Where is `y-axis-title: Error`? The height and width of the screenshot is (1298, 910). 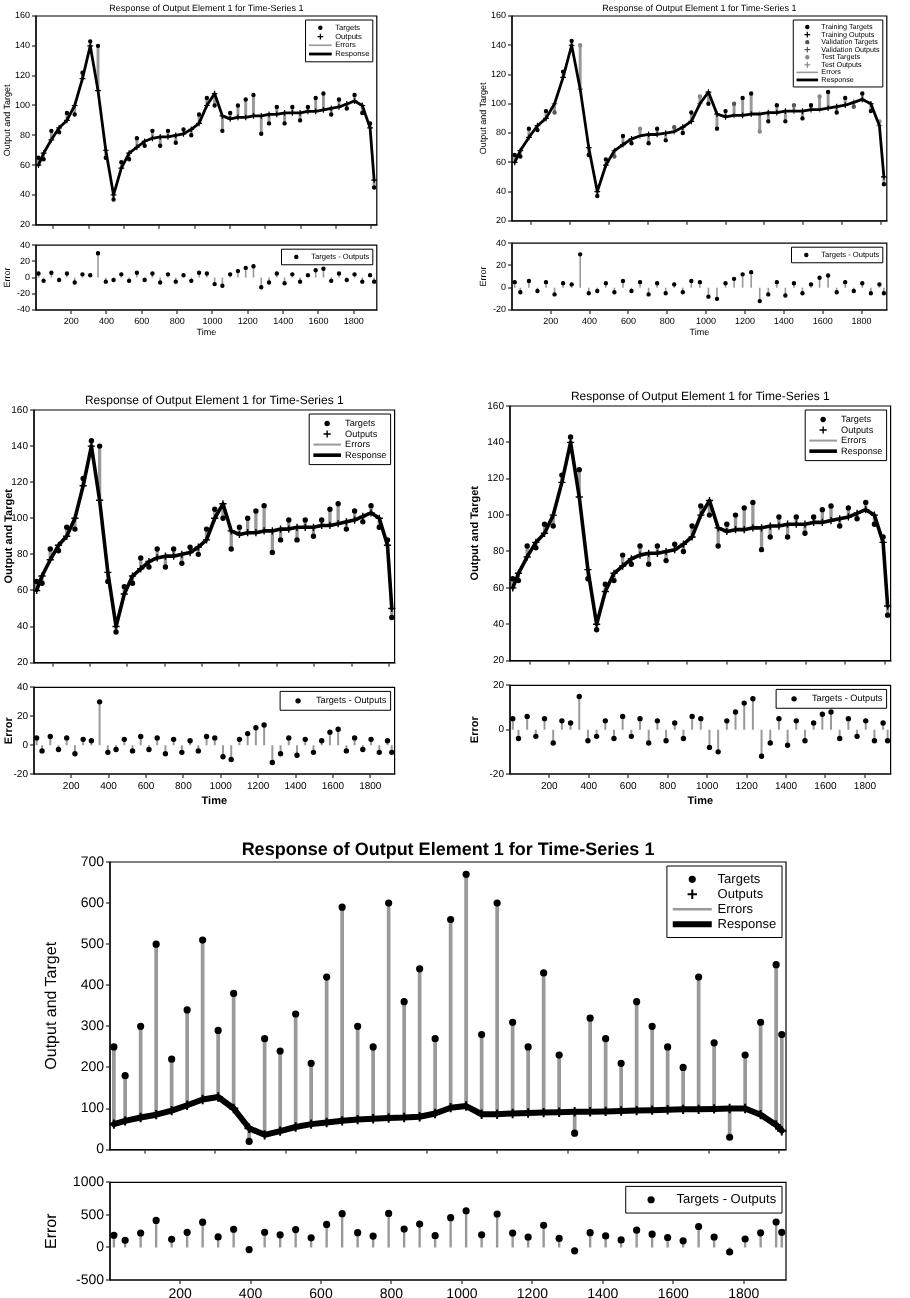
y-axis-title: Error is located at coordinates (51, 1230).